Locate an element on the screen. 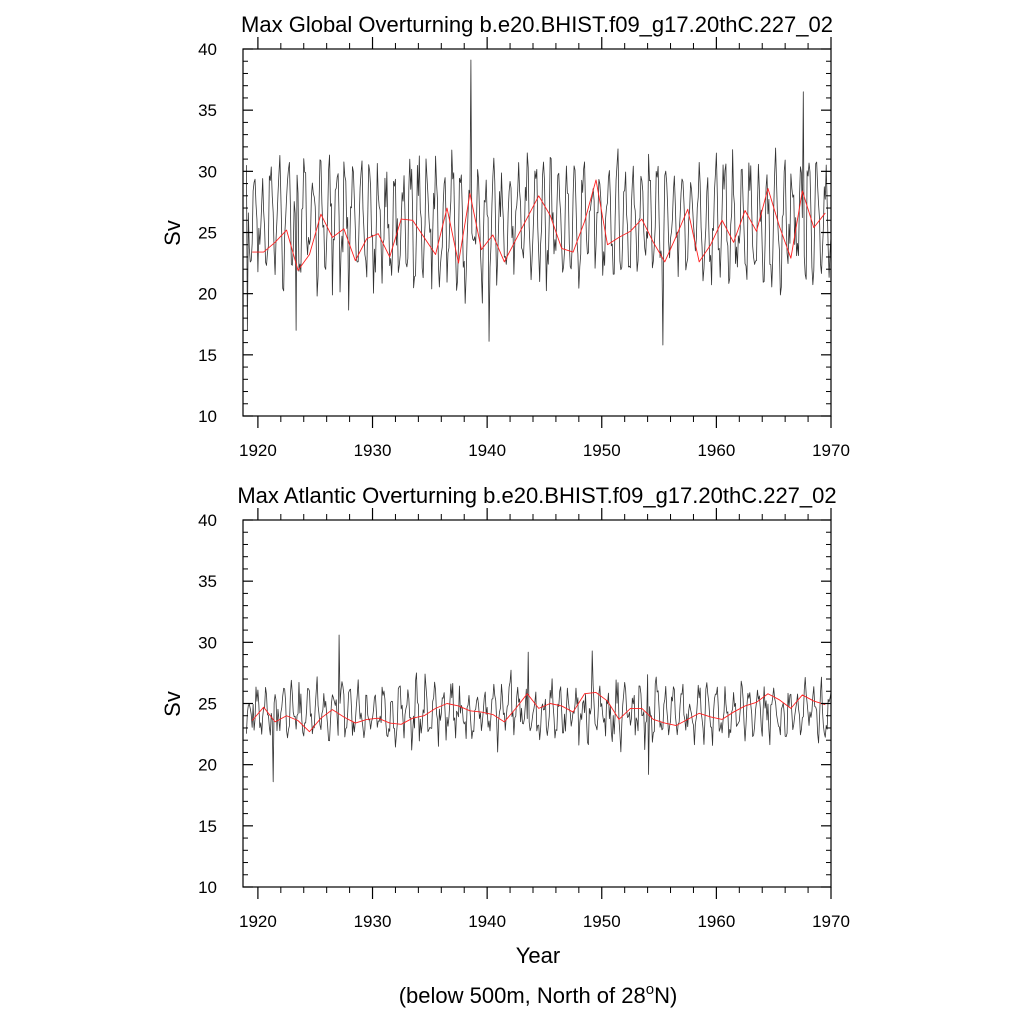  global-series-annual-mean is located at coordinates (539, 225).